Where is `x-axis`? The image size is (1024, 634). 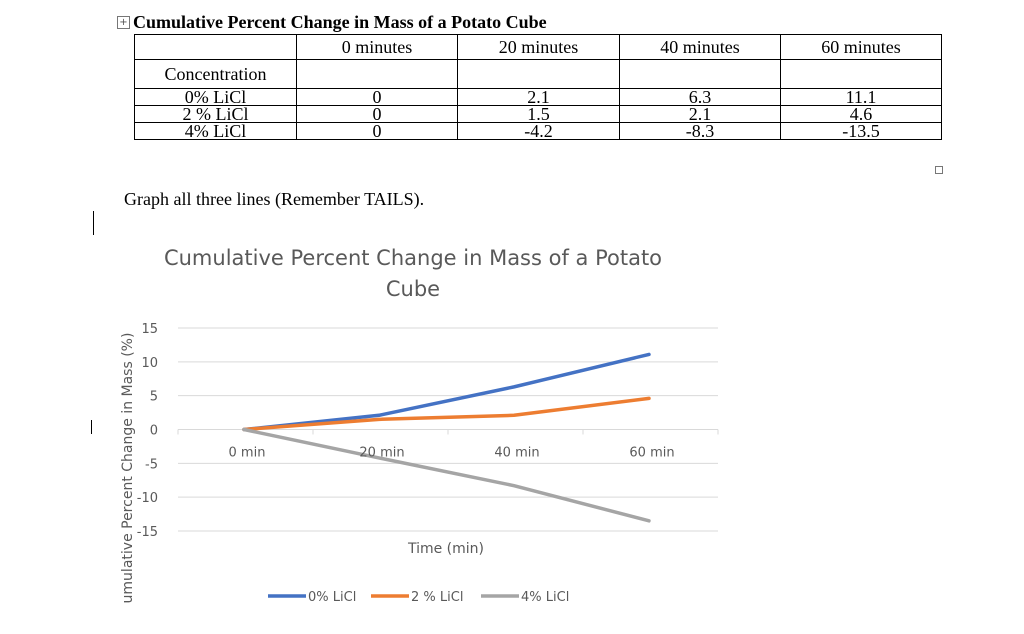 x-axis is located at coordinates (448, 432).